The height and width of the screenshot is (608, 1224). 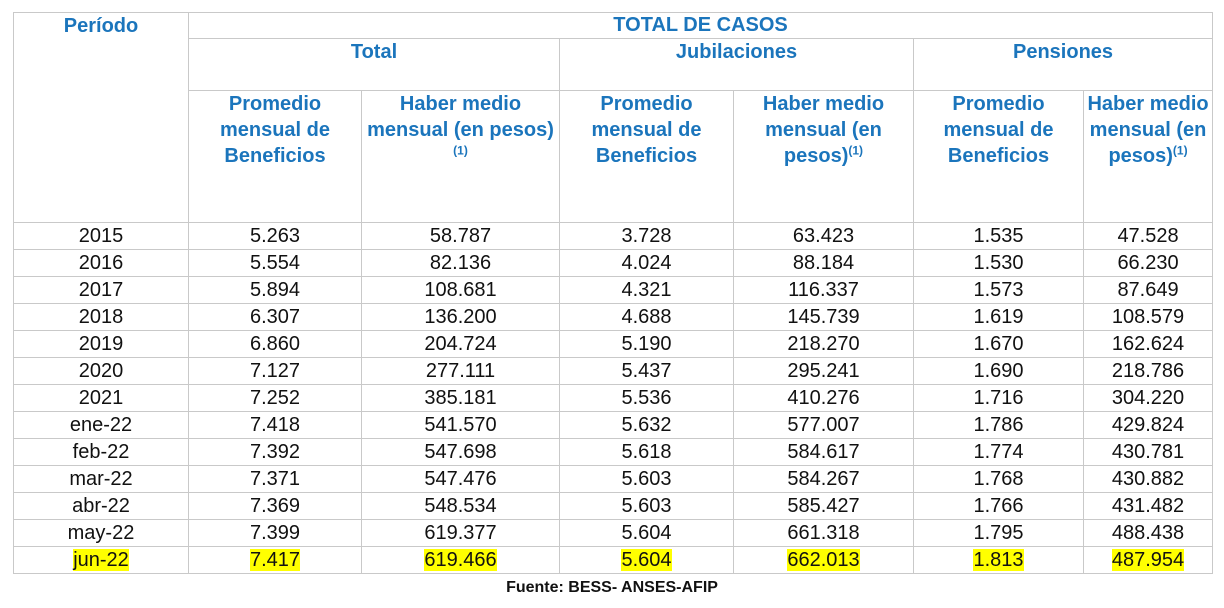 I want to click on value-cell: 145.739, so click(x=823, y=317).